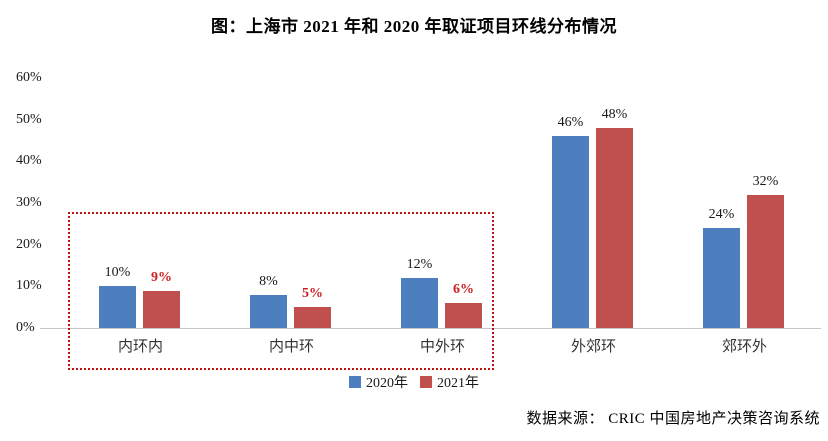 This screenshot has width=828, height=441. What do you see at coordinates (117, 273) in the screenshot?
I see `bar-value-label: 10%` at bounding box center [117, 273].